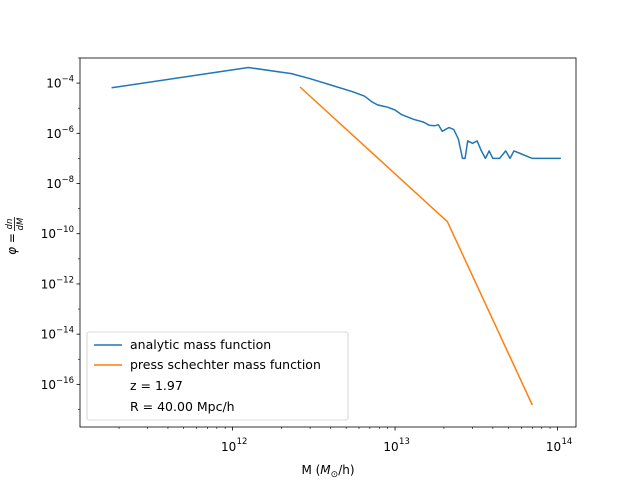 The image size is (640, 480). I want to click on y-axis: 10⁻⁴ 10⁻⁶ 10⁻⁸ 10⁻¹⁰ 10⁻¹² 10⁻¹⁴ 10⁻¹⁶, so click(60, 233).